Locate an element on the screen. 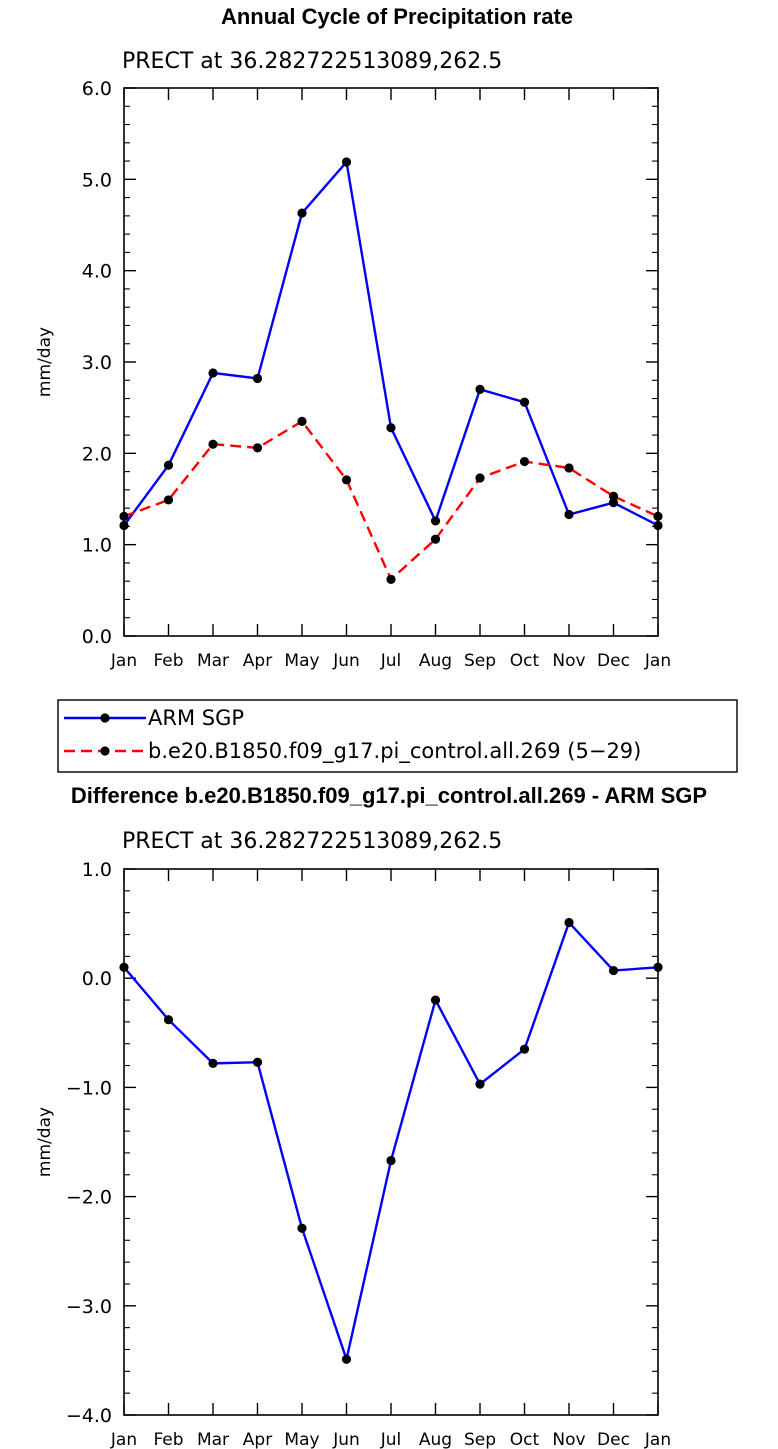 This screenshot has width=778, height=1449. chart1-xtick-label: Apr is located at coordinates (257, 661).